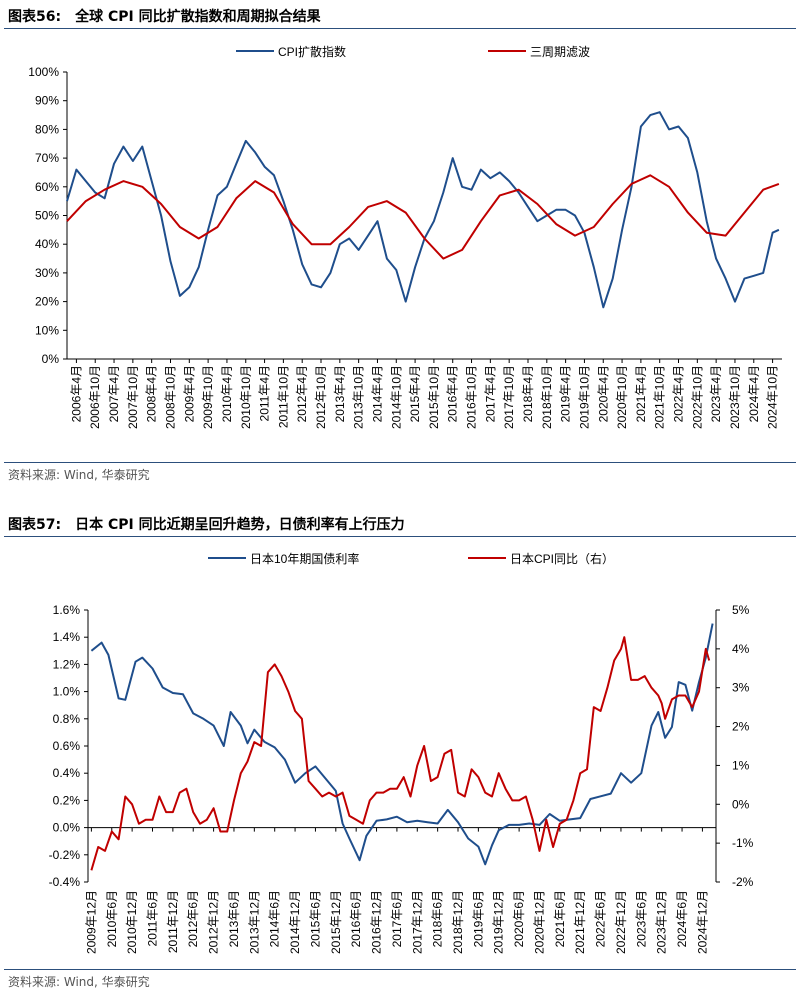 The width and height of the screenshot is (800, 996). I want to click on x-tick-label: 2024年10月, so click(773, 397).